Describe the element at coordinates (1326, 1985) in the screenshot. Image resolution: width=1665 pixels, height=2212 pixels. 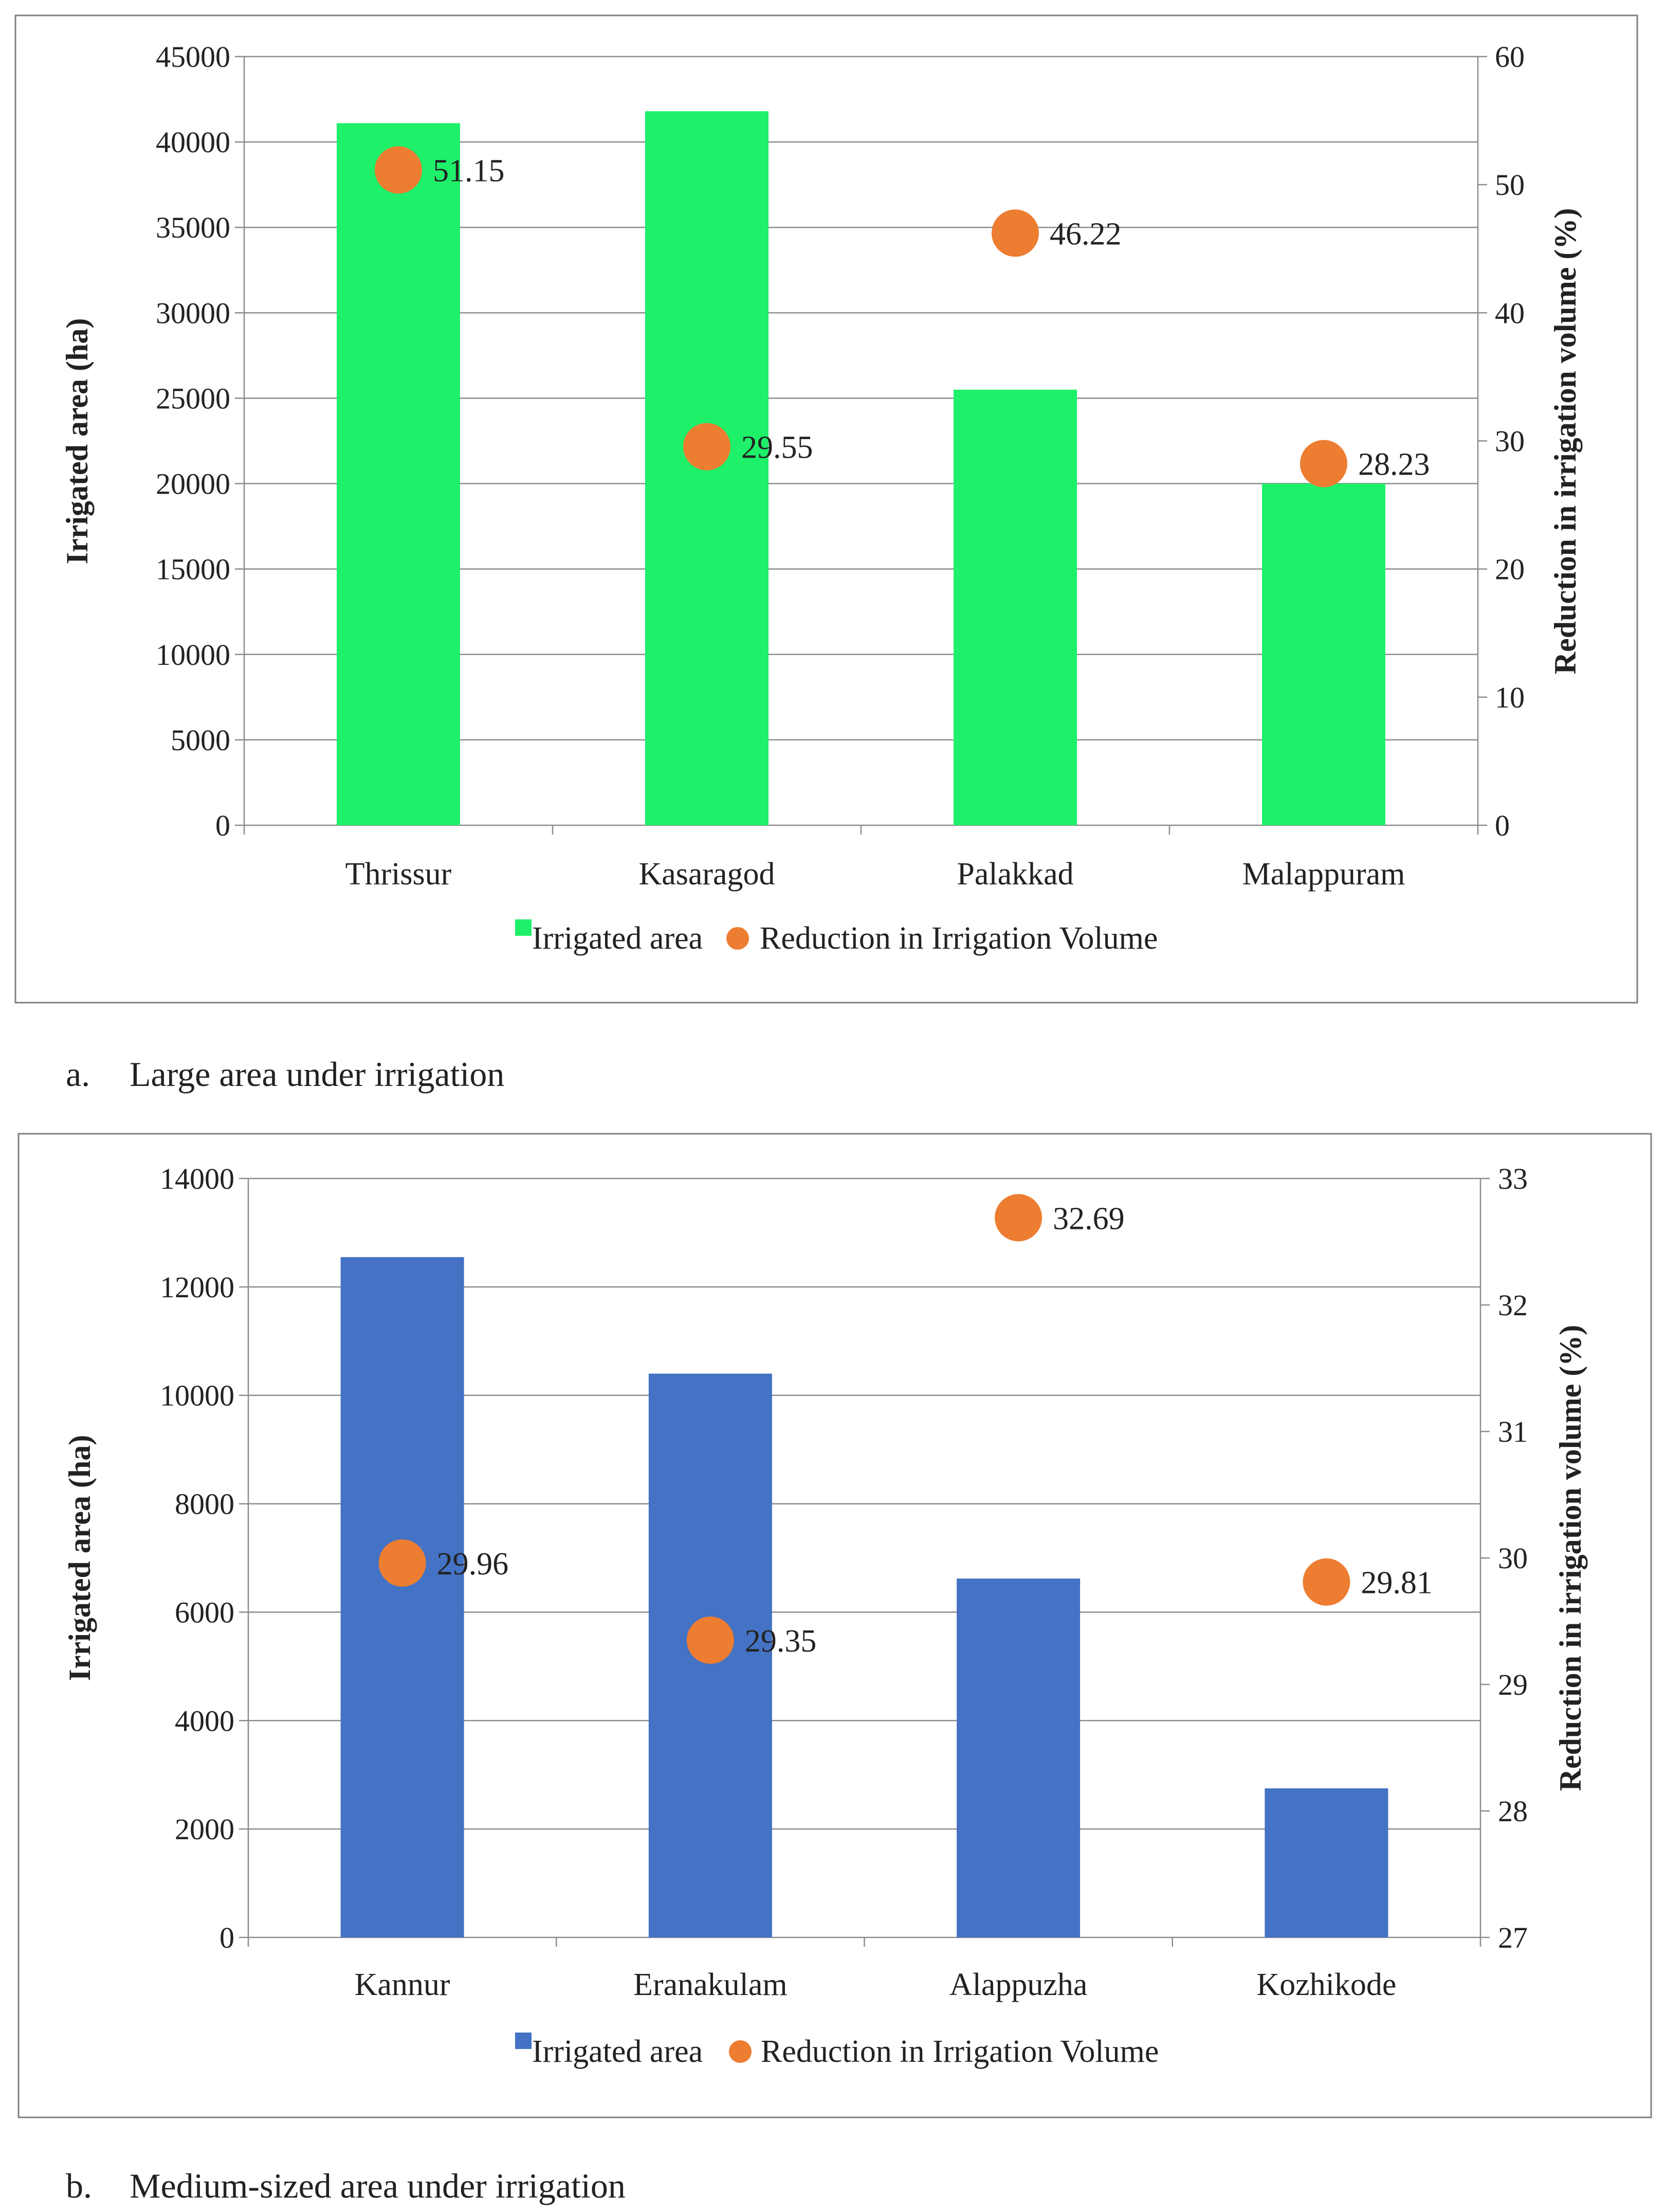
I see `x-category-label: Kozhikode` at that location.